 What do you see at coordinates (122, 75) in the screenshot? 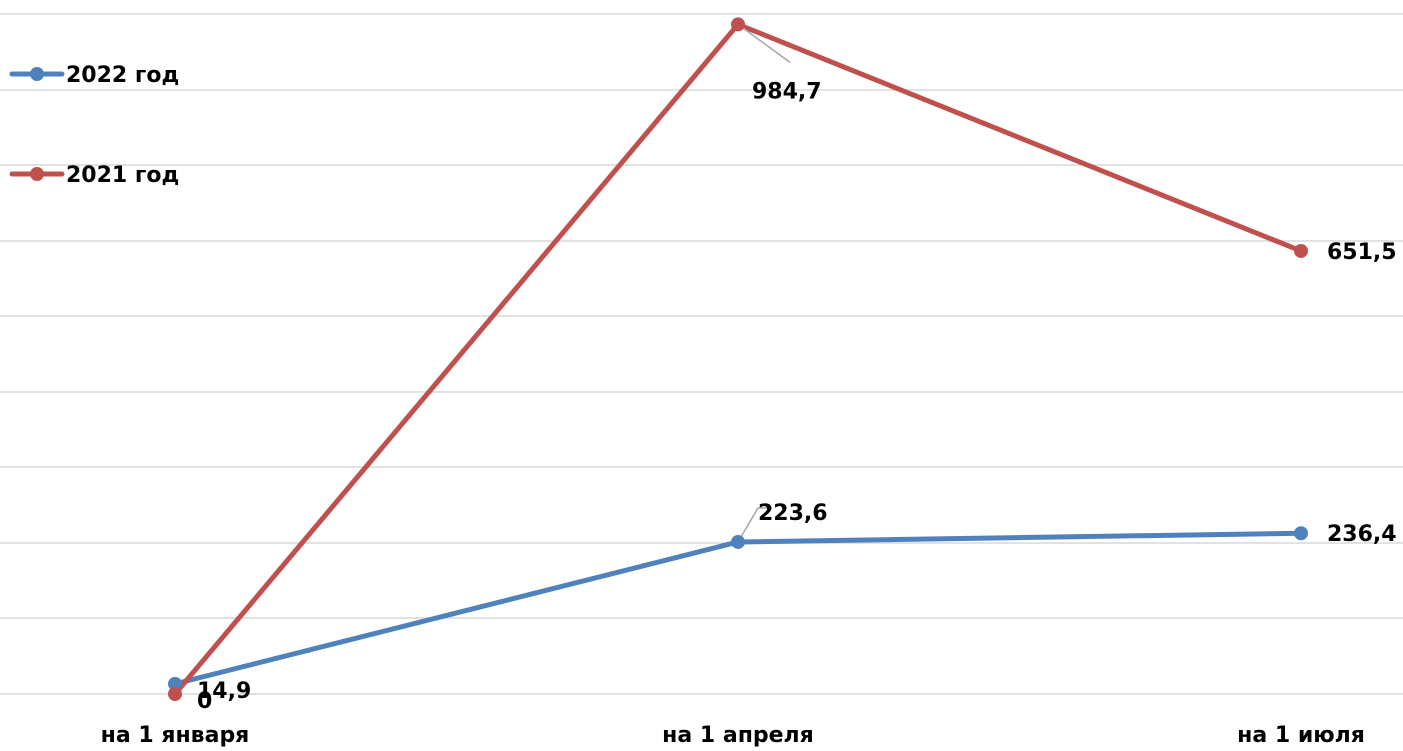
I see `legend-label: 2022 год` at bounding box center [122, 75].